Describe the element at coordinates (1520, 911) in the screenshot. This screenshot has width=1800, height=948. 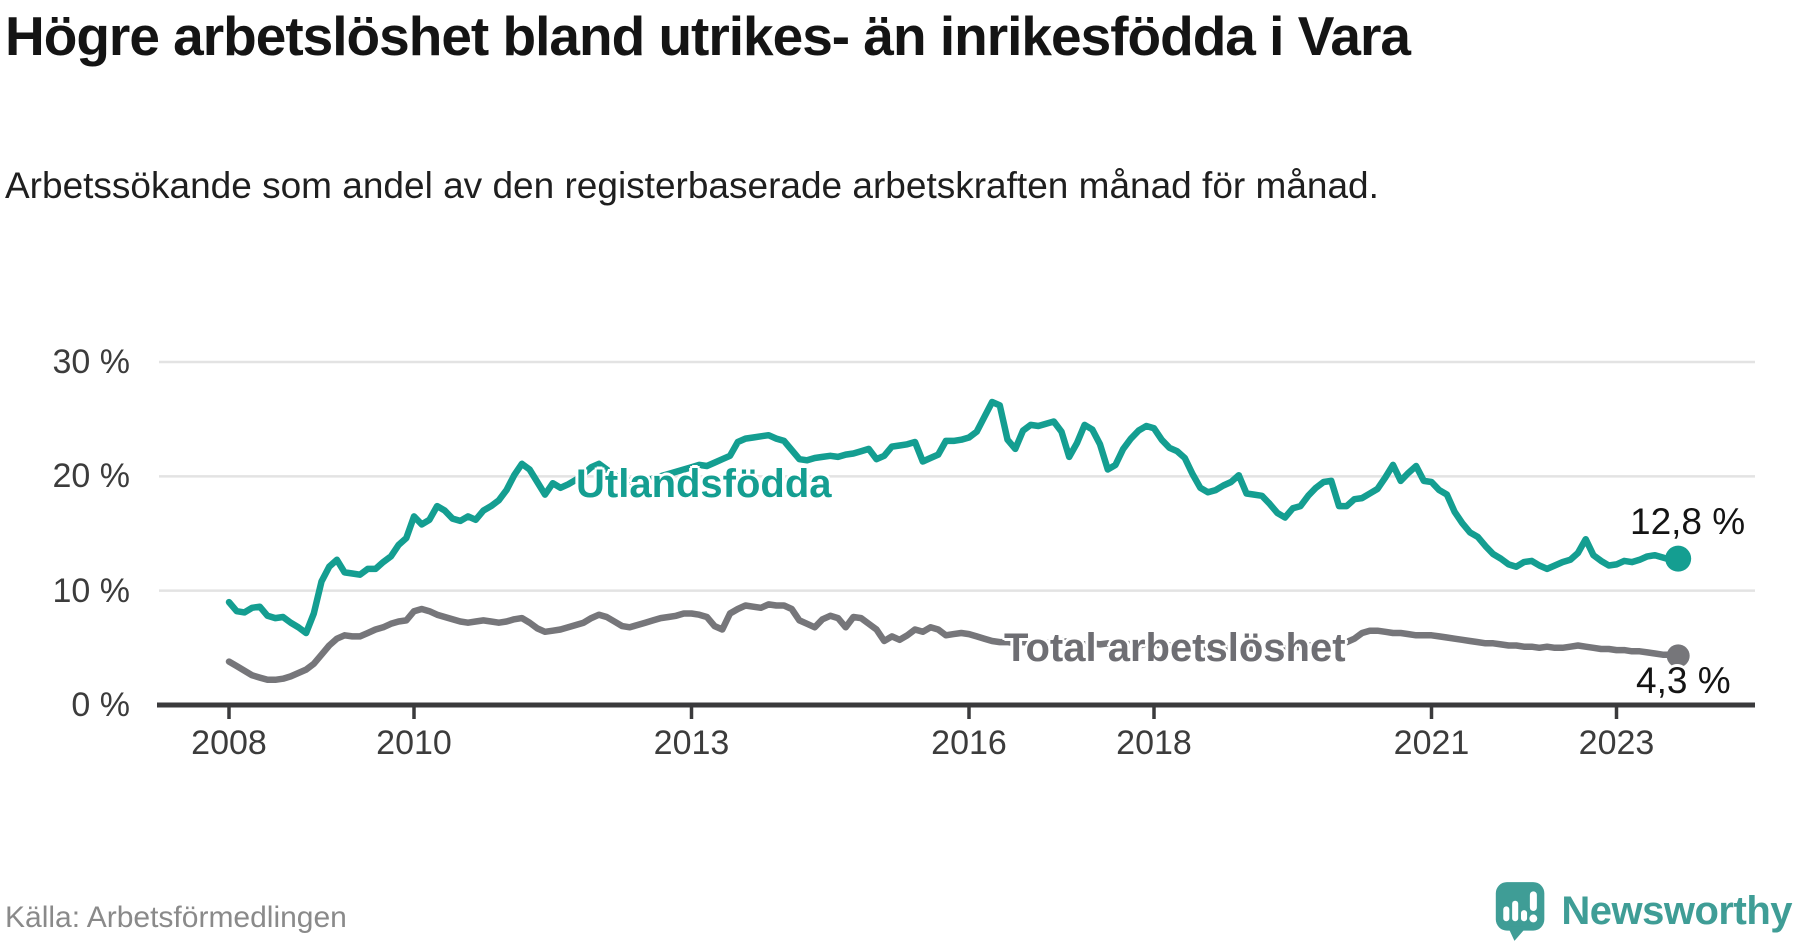
I see `newsworthy-bubble-chart-icon` at that location.